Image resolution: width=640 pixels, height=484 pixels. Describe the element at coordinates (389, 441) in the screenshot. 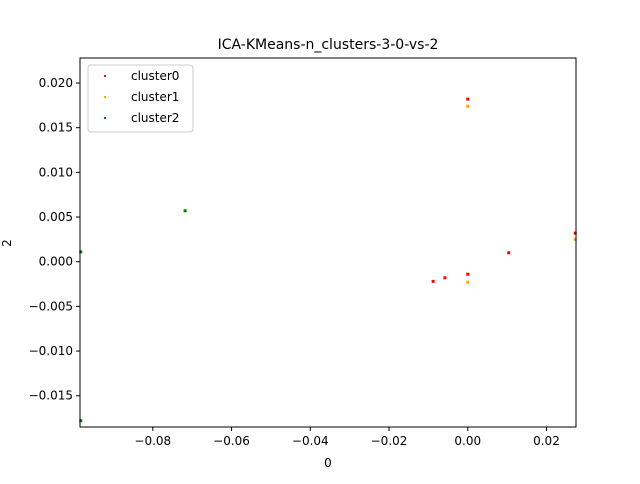

I see `x-tick-label: −0.02` at that location.